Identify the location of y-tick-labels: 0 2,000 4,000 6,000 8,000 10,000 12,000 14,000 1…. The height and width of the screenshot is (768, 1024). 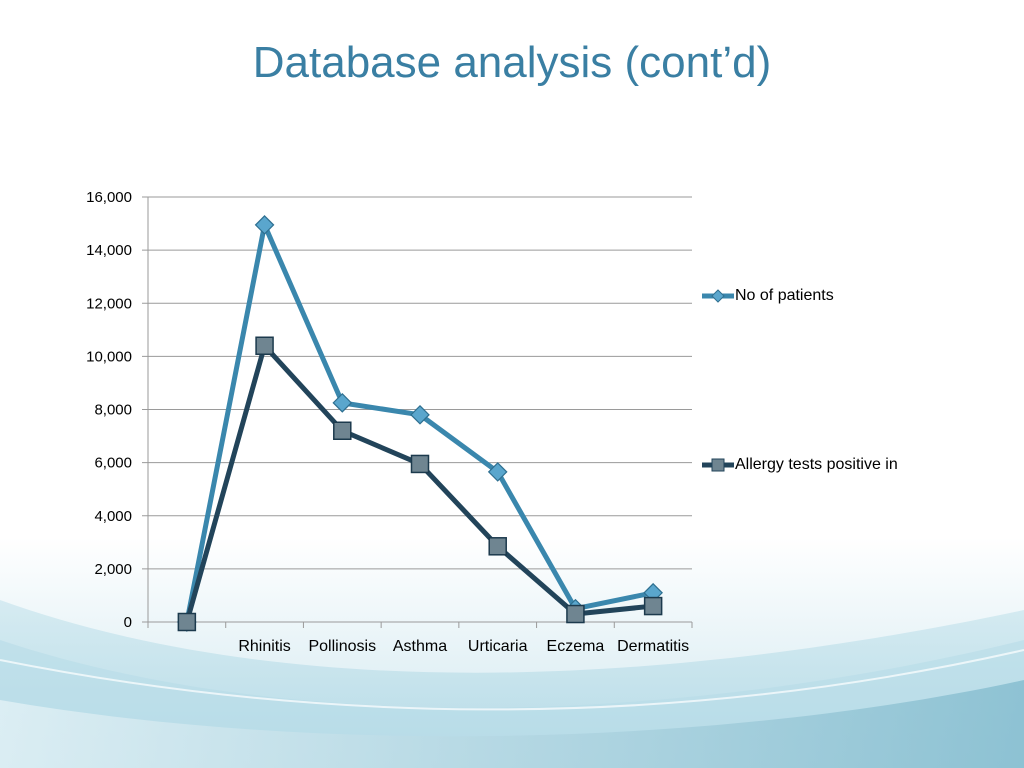
(109, 410).